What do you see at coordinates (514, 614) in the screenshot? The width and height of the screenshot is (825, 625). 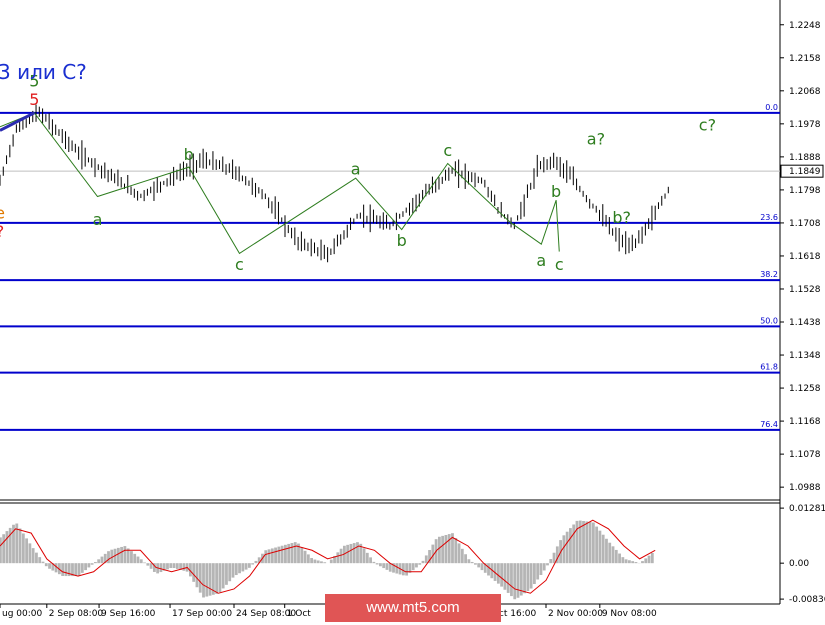 I see `time-tick-label: Oct 16:00` at bounding box center [514, 614].